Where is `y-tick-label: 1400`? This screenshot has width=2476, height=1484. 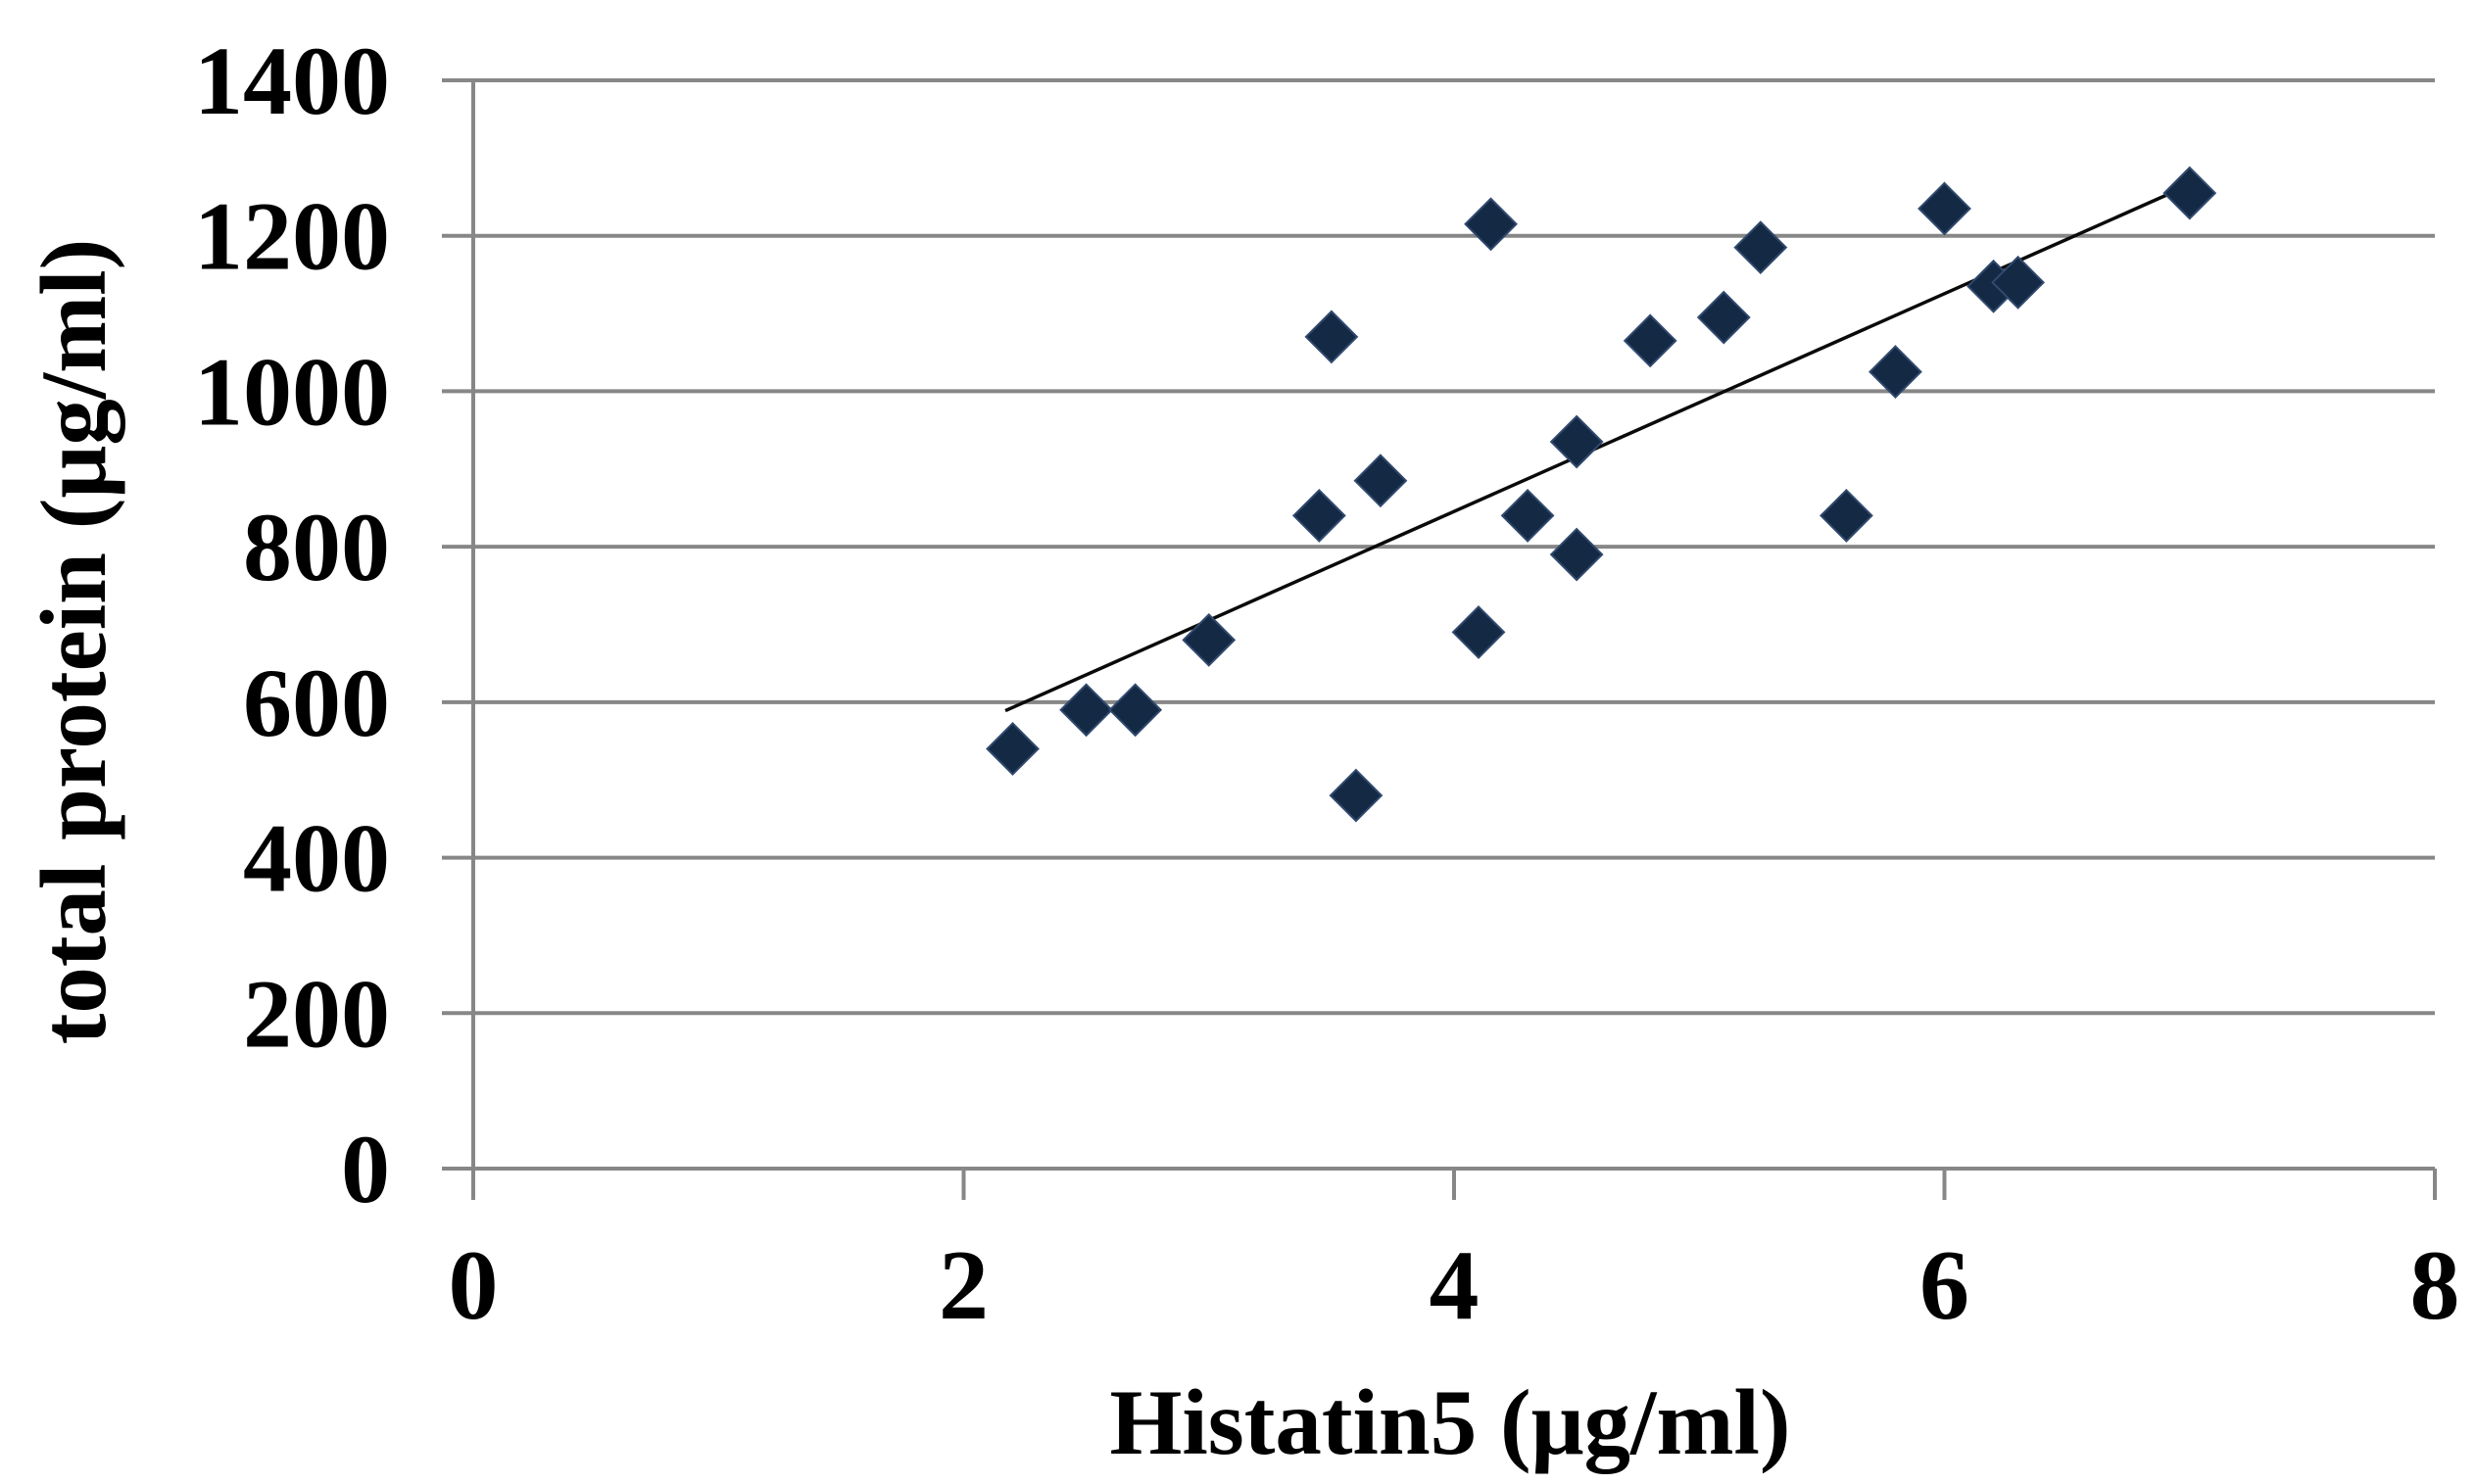 y-tick-label: 1400 is located at coordinates (292, 80).